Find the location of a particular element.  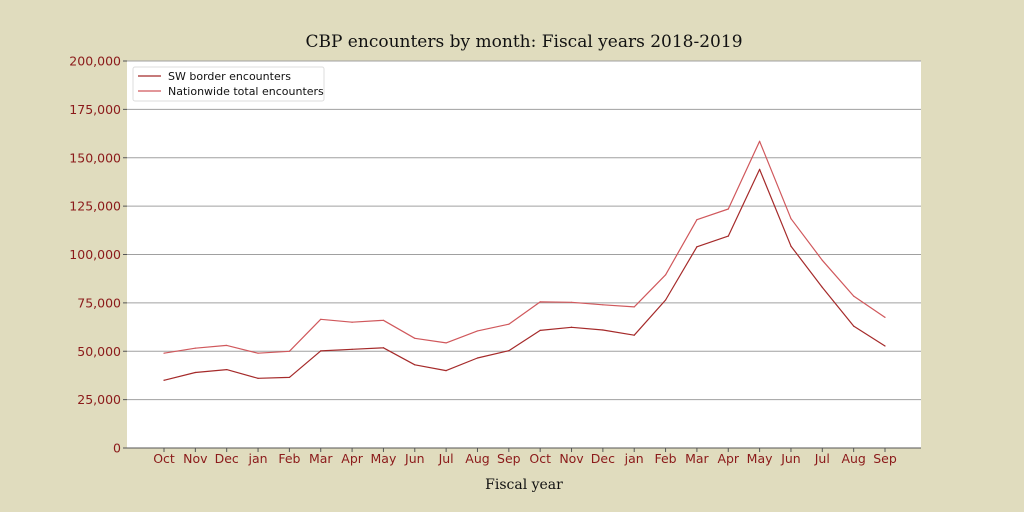

y-tick-label: 50,000 is located at coordinates (99, 351).